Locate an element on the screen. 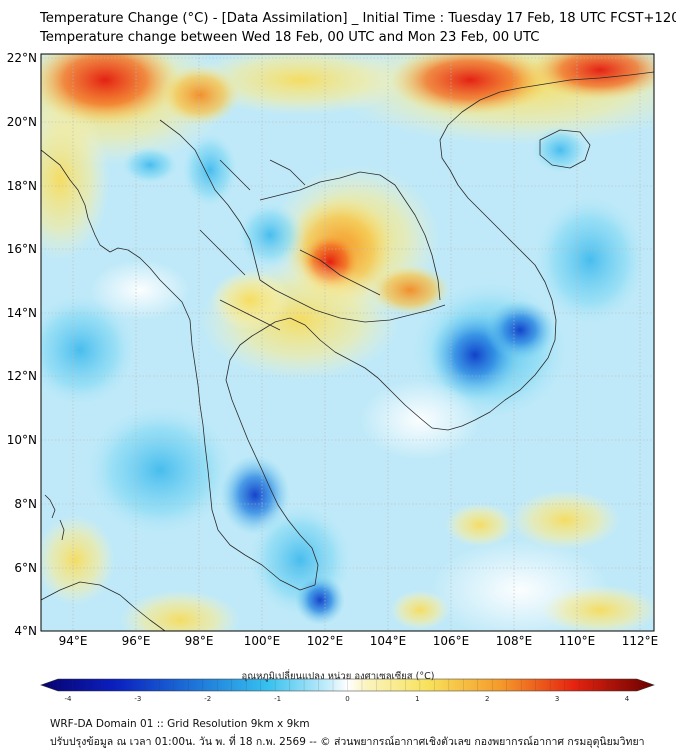 This screenshot has height=756, width=676. colorbar-tick-label: -2 is located at coordinates (207, 699).